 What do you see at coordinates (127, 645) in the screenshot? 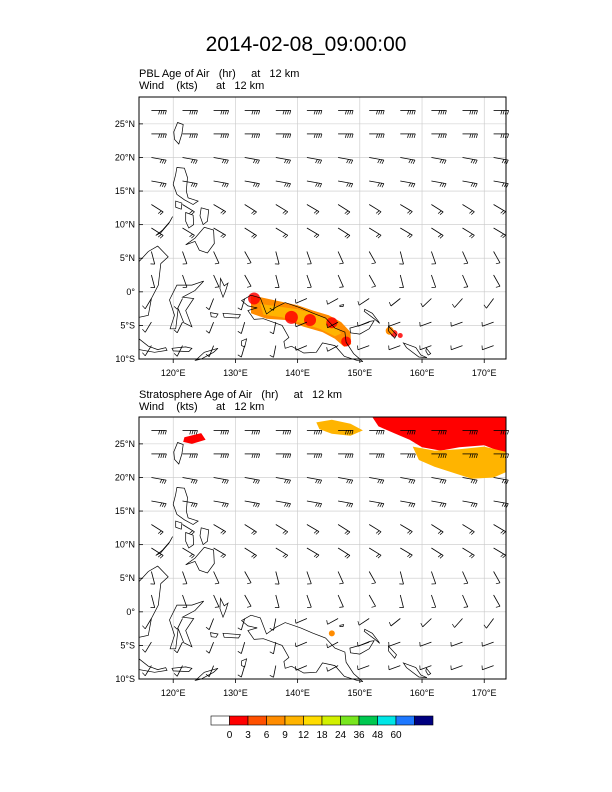
I see `lat-tick-label: 5°S` at bounding box center [127, 645].